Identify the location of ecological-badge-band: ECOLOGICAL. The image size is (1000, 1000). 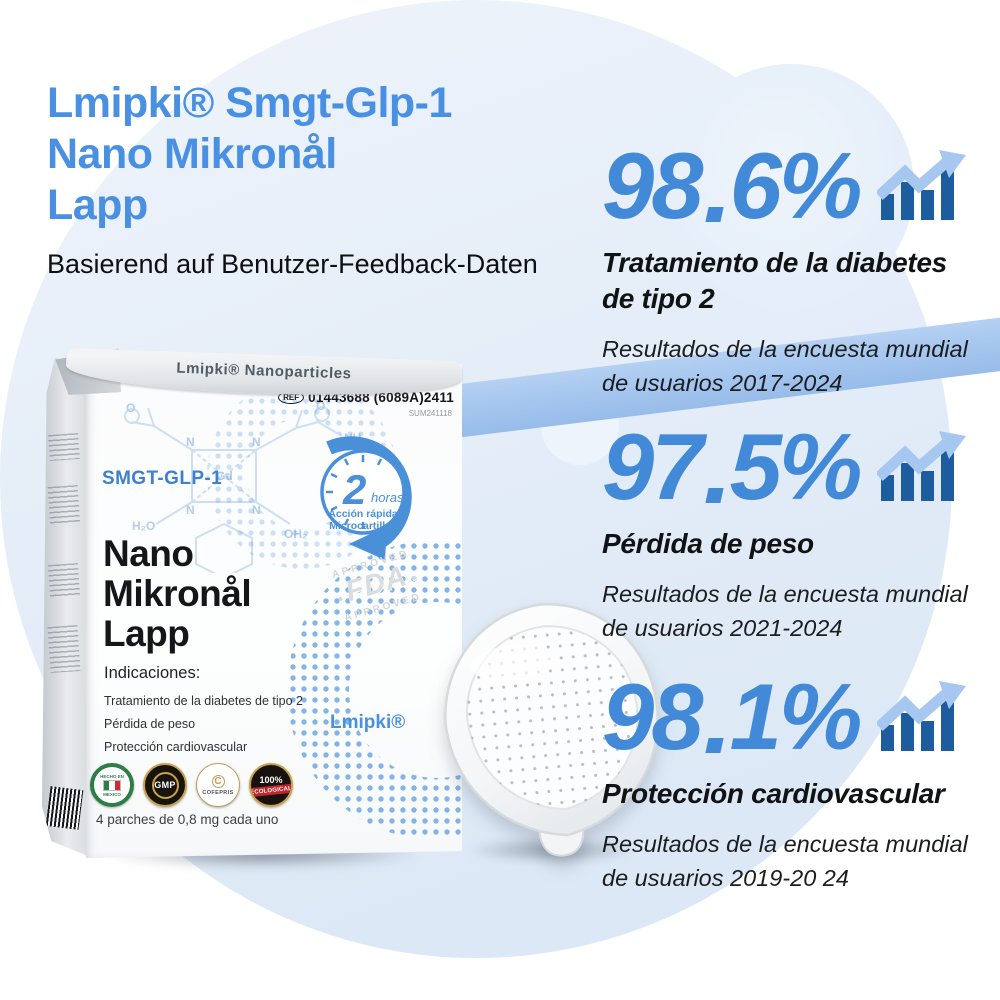
(271, 790).